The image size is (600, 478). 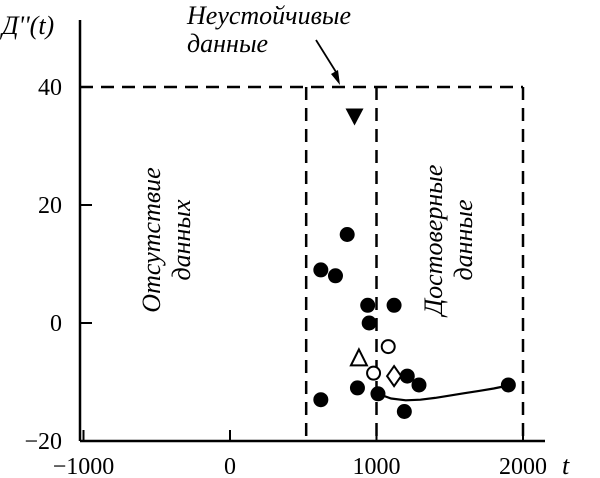 What do you see at coordinates (354, 117) in the screenshot?
I see `point-filled-triangle-down` at bounding box center [354, 117].